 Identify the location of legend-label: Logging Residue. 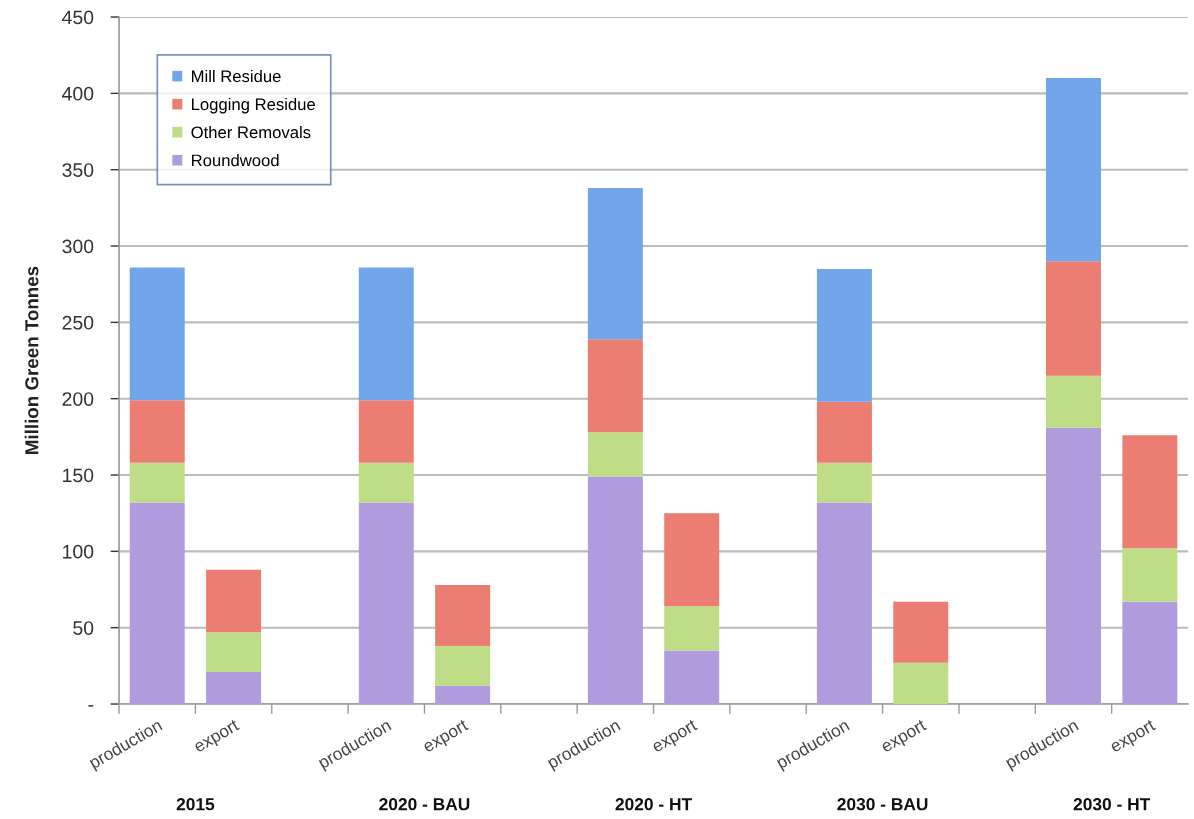
(253, 105).